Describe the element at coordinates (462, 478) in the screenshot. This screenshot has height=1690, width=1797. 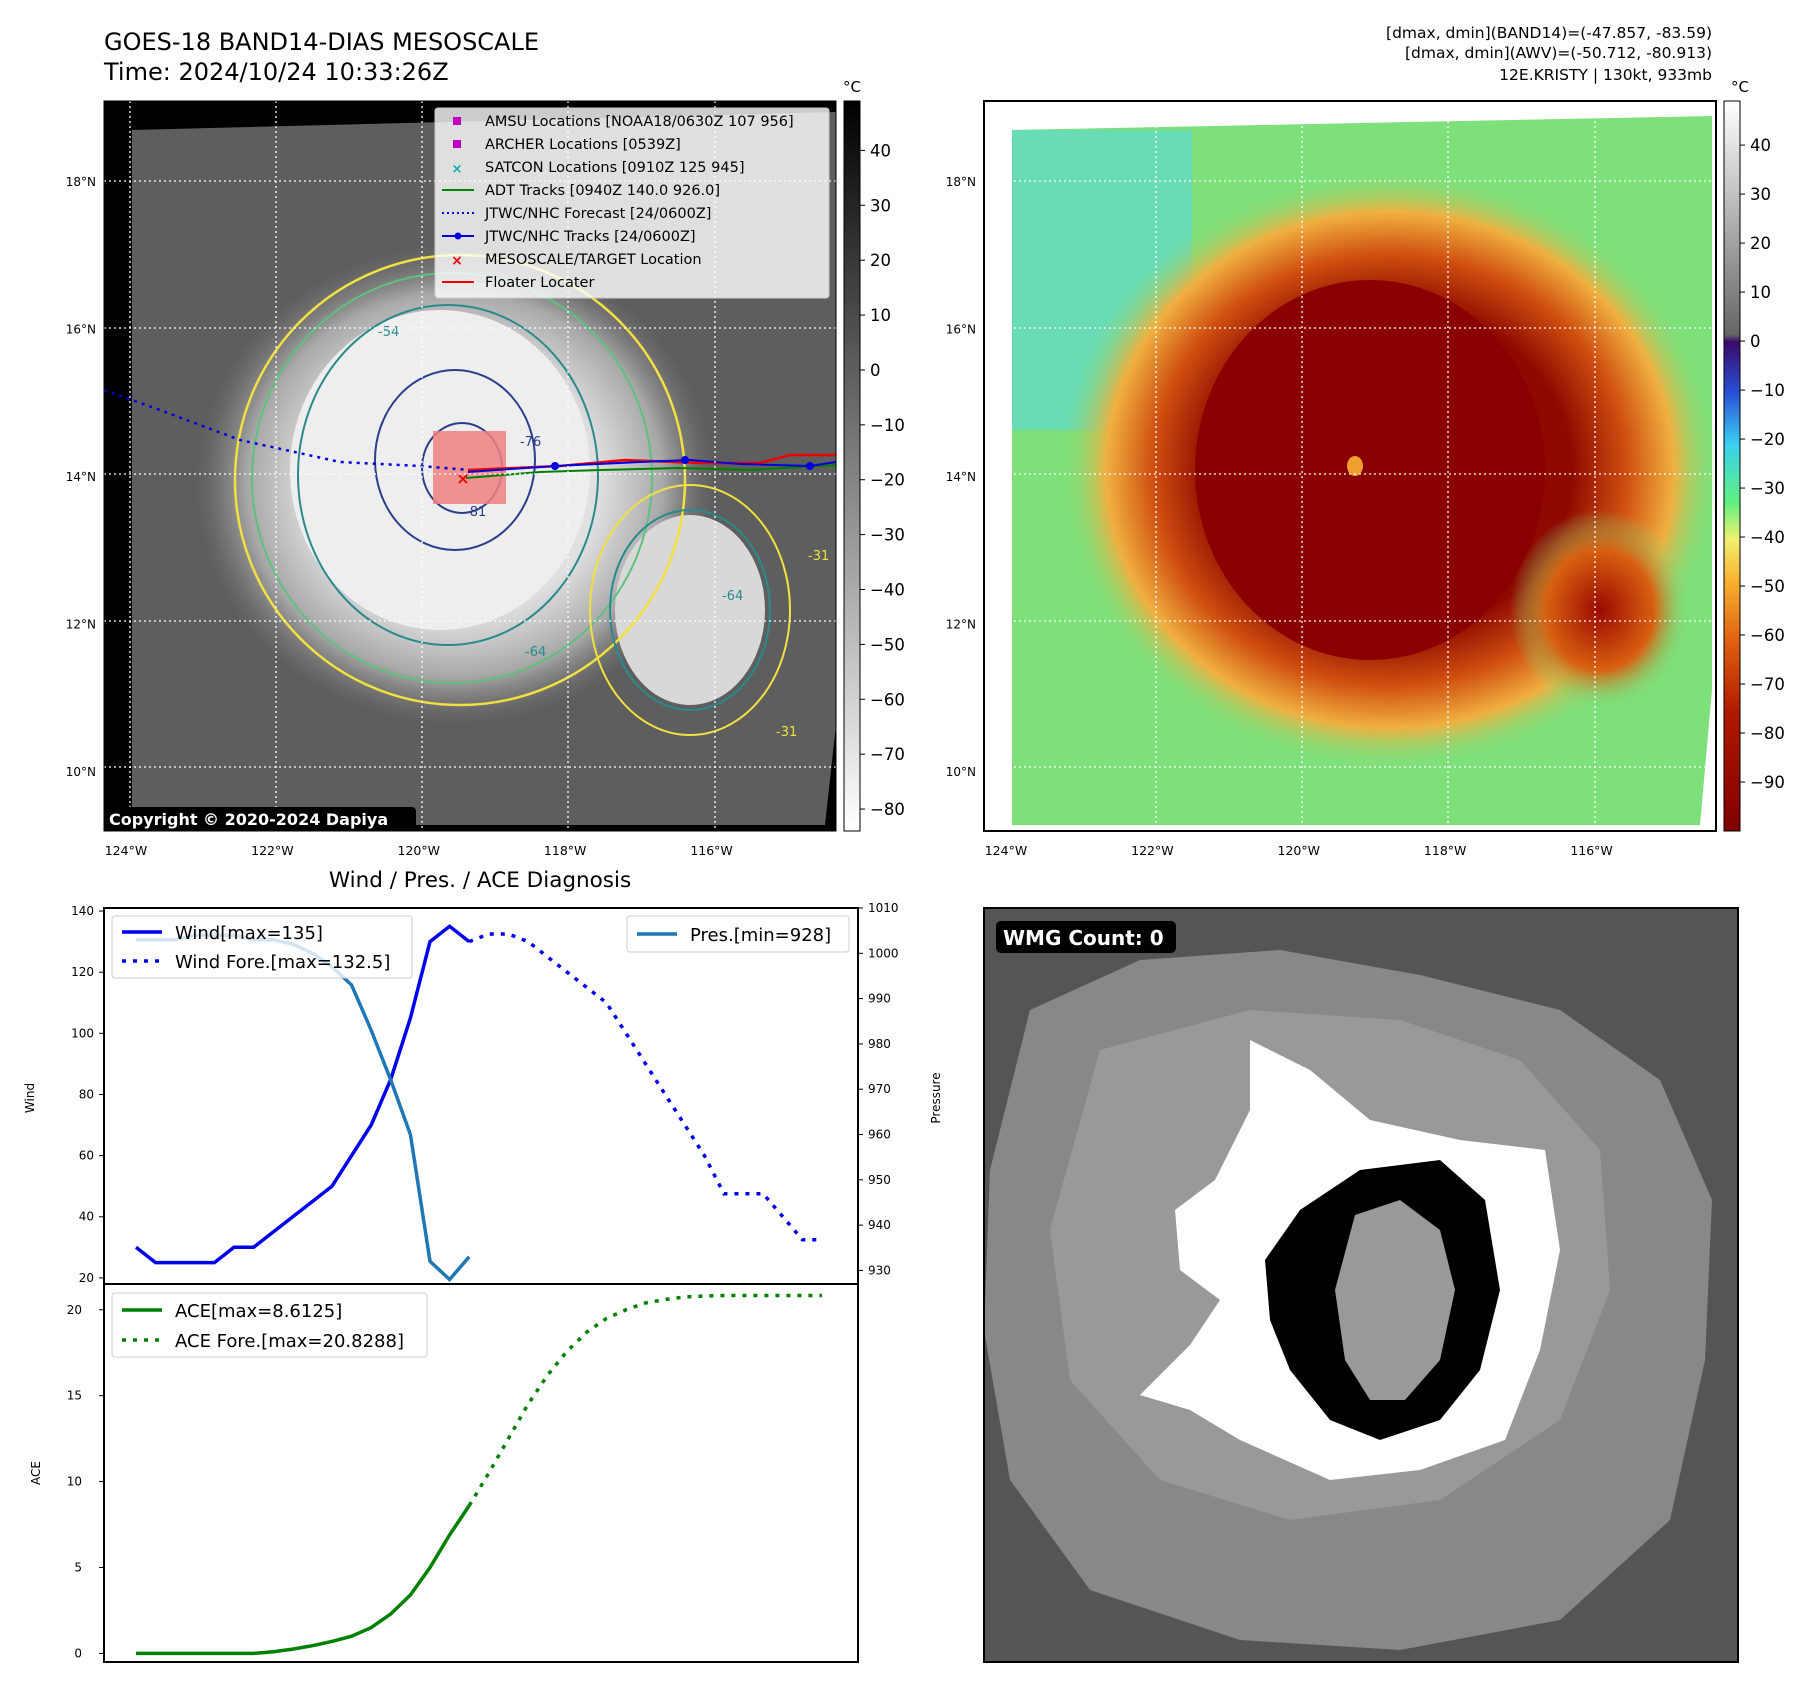
I see `target-location-marker: ×` at that location.